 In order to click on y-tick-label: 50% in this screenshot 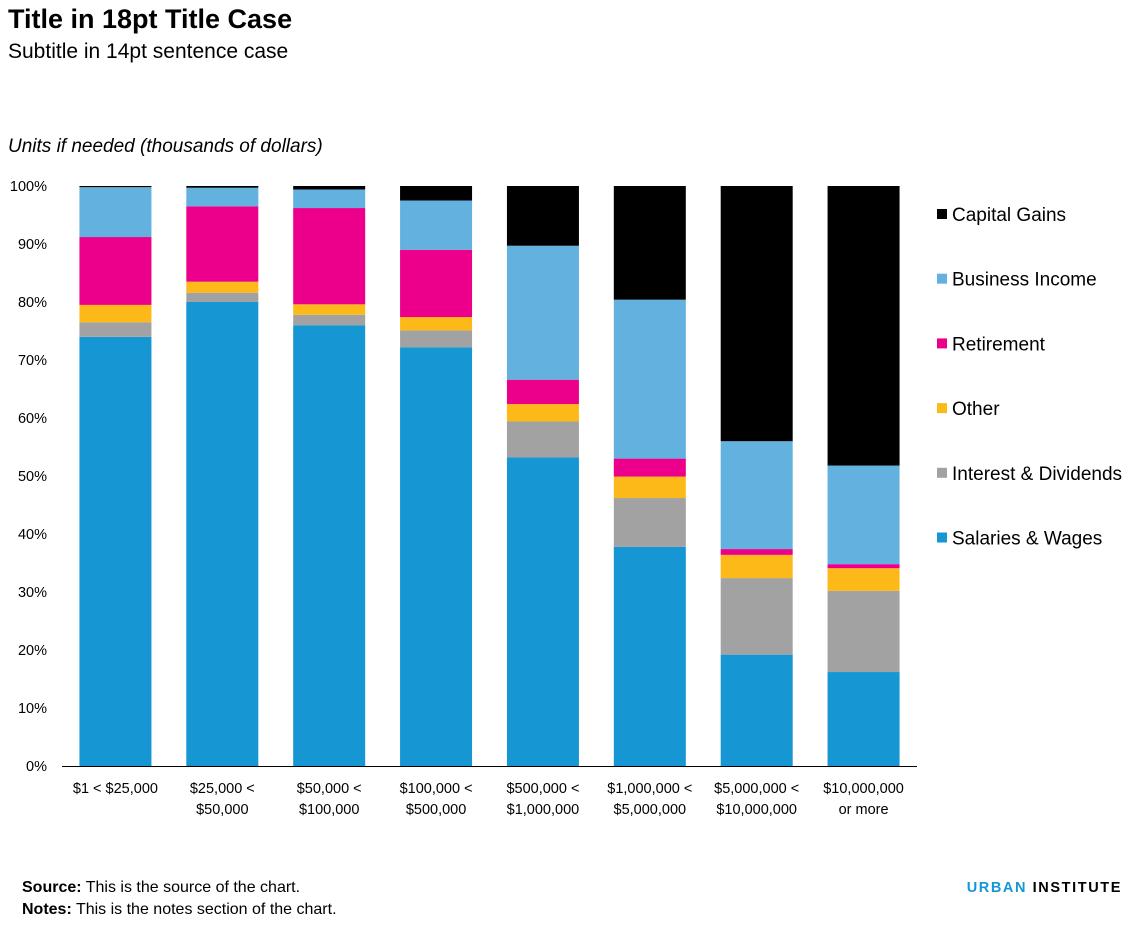, I will do `click(32, 477)`.